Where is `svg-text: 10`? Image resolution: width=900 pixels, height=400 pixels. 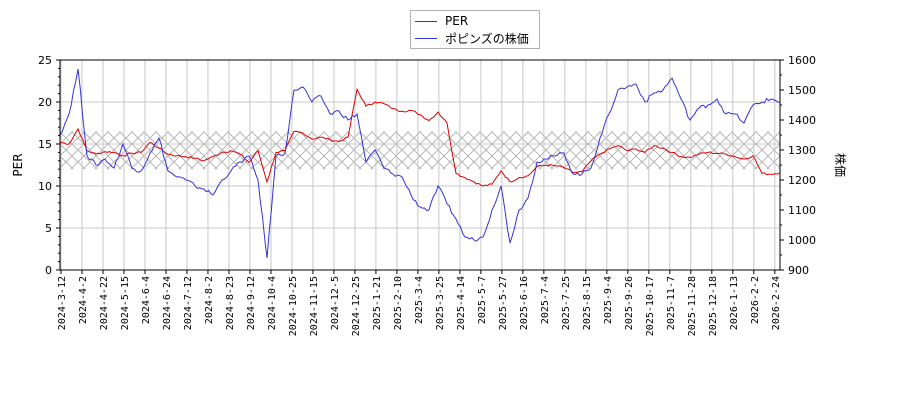
svg-text: 10 is located at coordinates (45, 186).